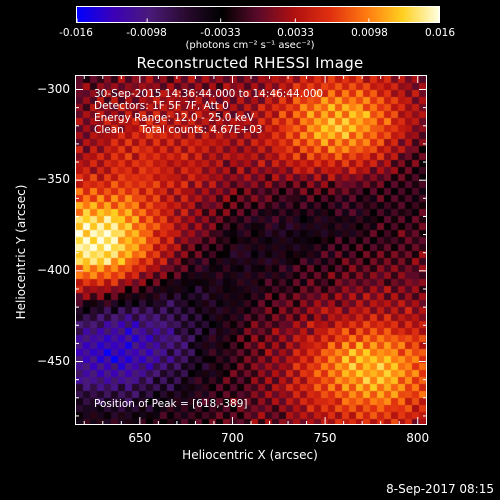 The image size is (500, 500). Describe the element at coordinates (53, 360) in the screenshot. I see `y-tick-label: −450` at that location.